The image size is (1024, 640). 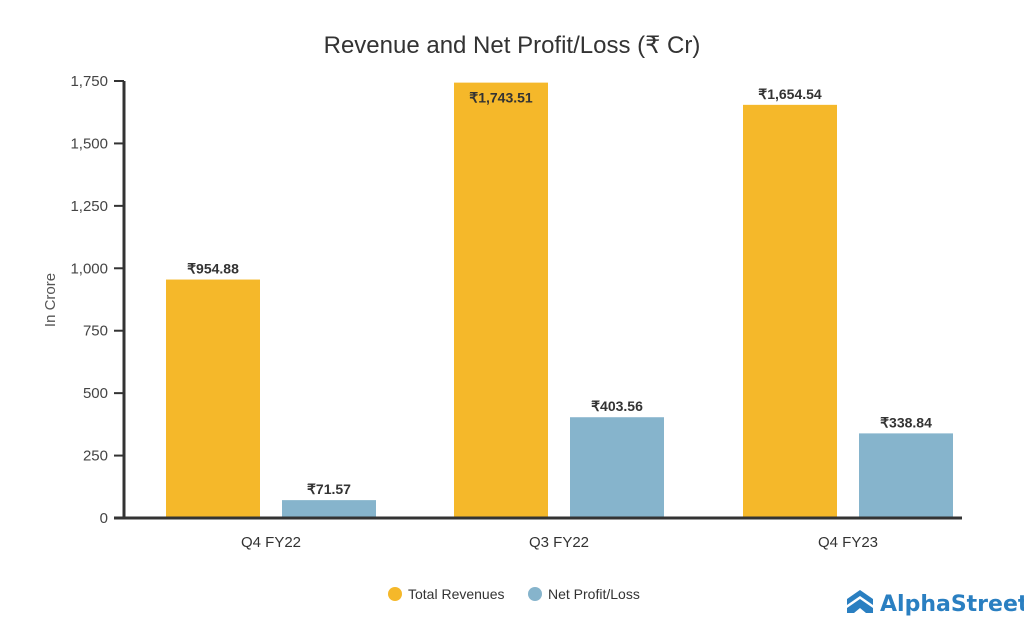 I want to click on brand-logo: AlphaStreet, so click(x=935, y=603).